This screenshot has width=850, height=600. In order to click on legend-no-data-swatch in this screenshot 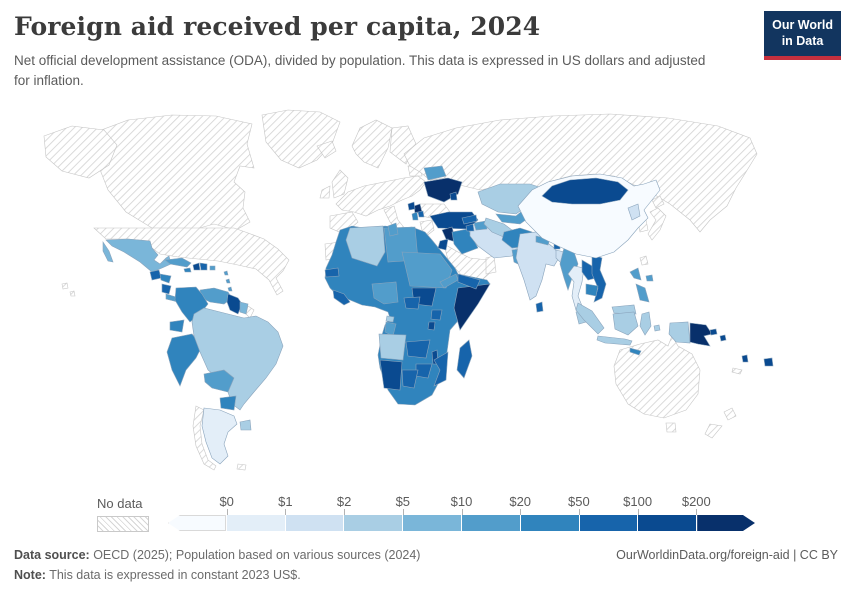, I will do `click(123, 524)`.